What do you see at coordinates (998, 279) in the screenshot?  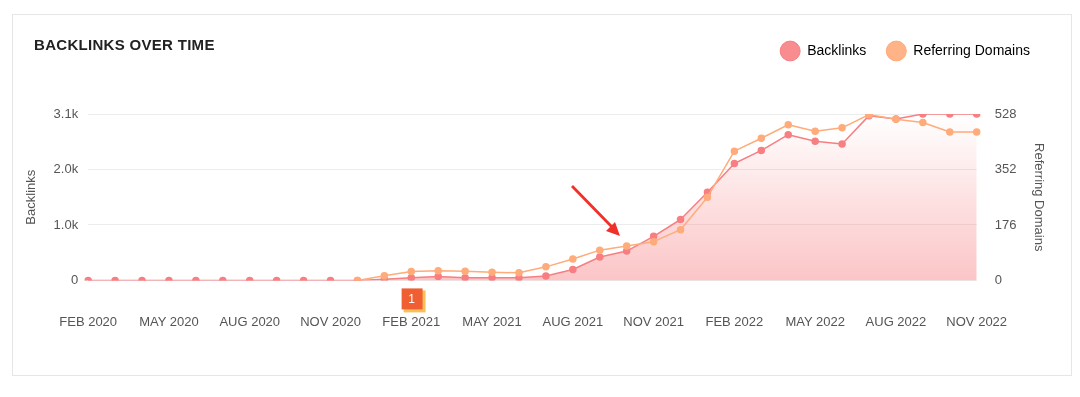 I see `y2-tick-label: 0` at bounding box center [998, 279].